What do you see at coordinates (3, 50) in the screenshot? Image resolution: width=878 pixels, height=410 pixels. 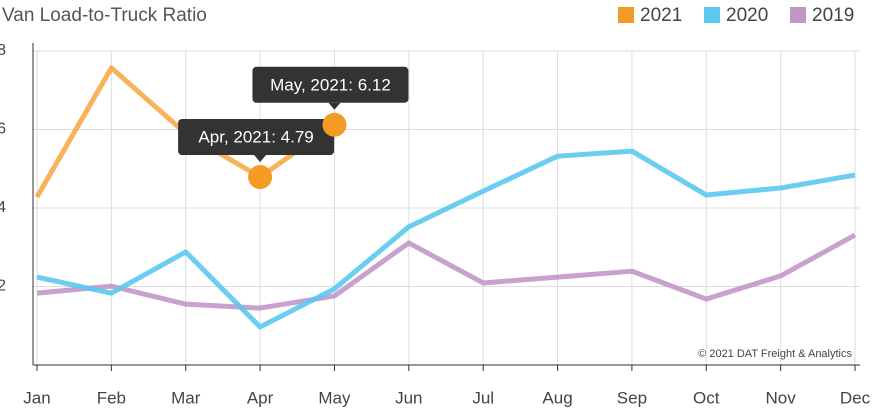 I see `y-tick-label: 8` at bounding box center [3, 50].